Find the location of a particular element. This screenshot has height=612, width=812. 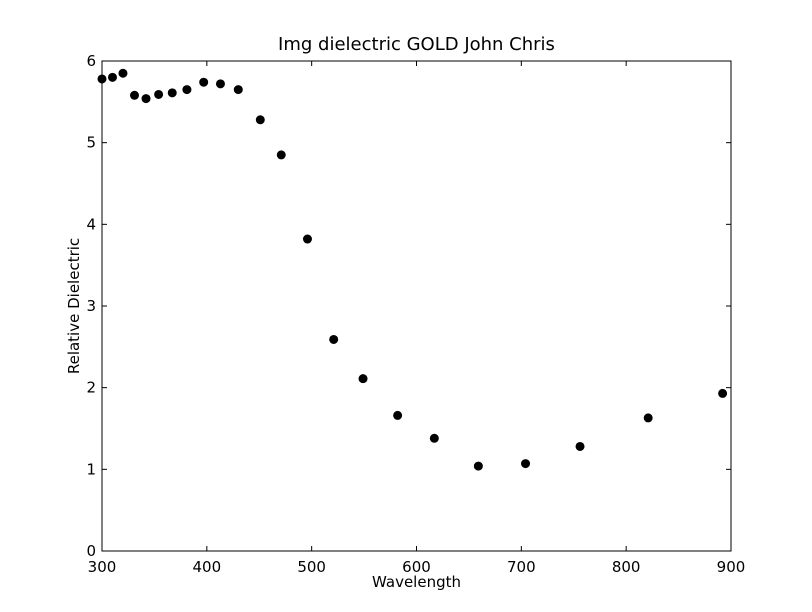

x-tick-label: 500 is located at coordinates (311, 567).